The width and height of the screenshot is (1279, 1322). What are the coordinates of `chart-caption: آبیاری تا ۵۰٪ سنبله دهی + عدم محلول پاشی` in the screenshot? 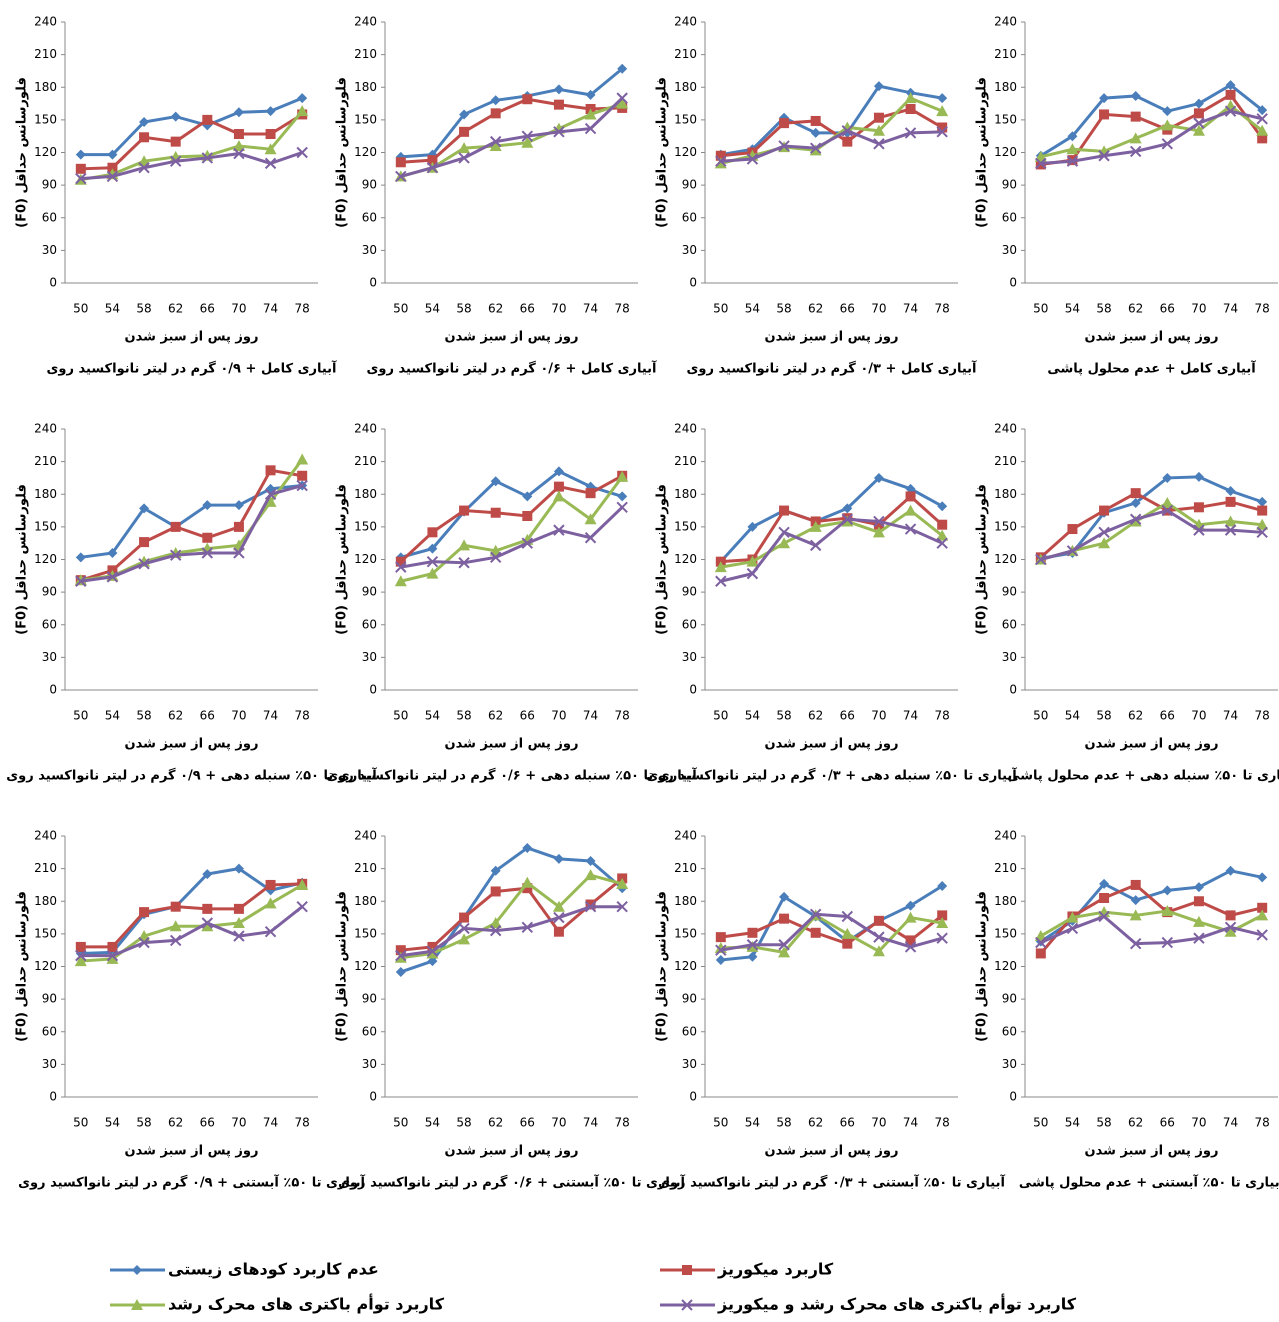 It's located at (1143, 775).